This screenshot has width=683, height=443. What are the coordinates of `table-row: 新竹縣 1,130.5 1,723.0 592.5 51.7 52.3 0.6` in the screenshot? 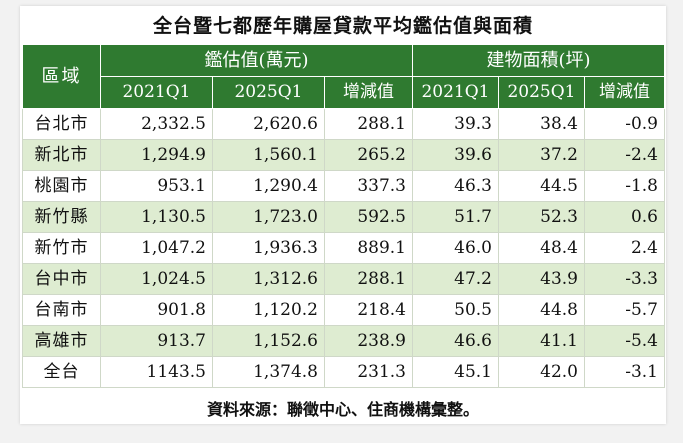 It's located at (343, 217).